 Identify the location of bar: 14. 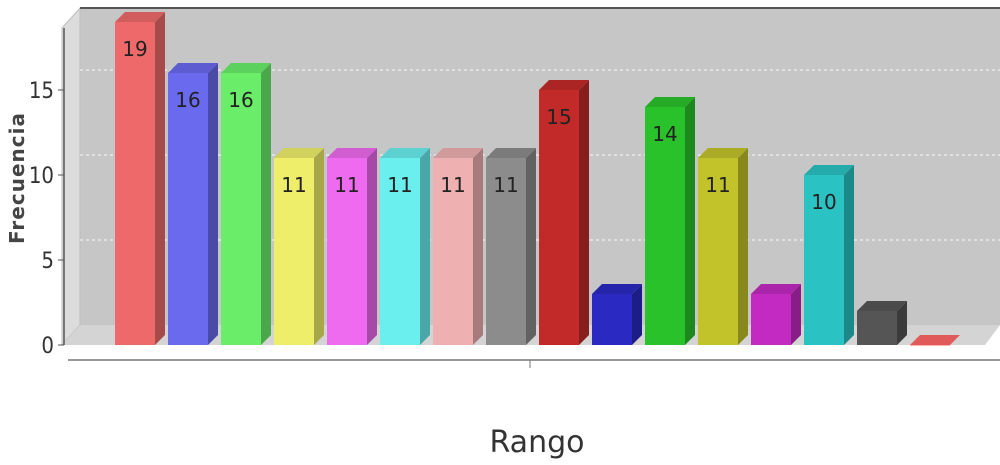
(670, 221).